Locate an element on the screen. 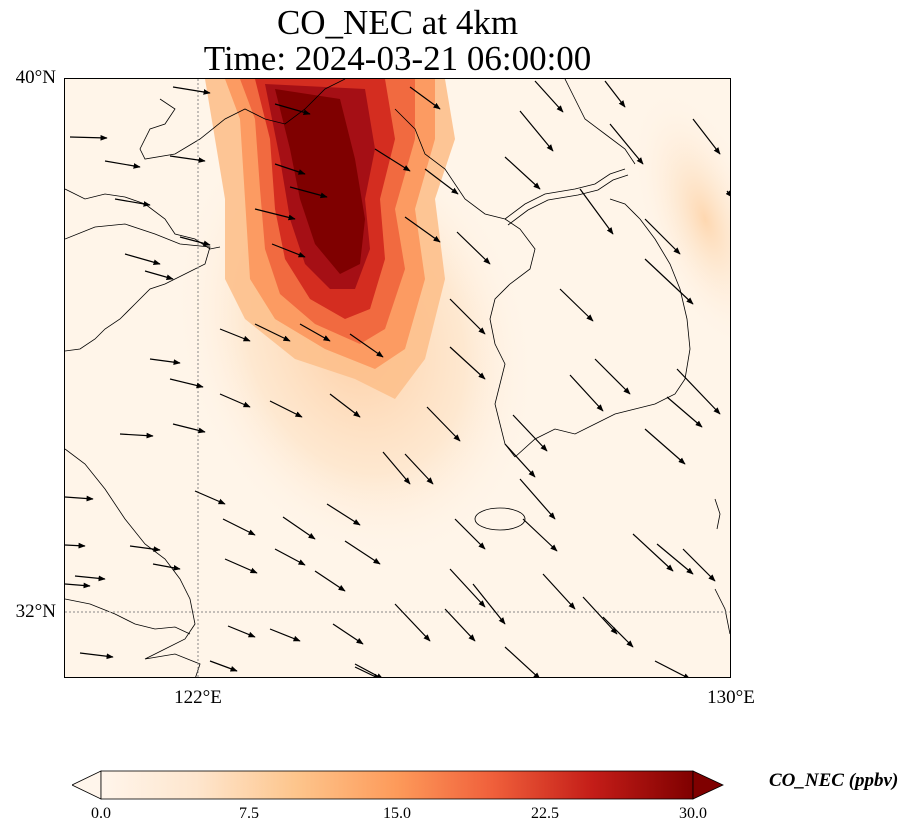 This screenshot has height=836, width=920. map-title-line1: CO_NEC at 4km is located at coordinates (397, 22).